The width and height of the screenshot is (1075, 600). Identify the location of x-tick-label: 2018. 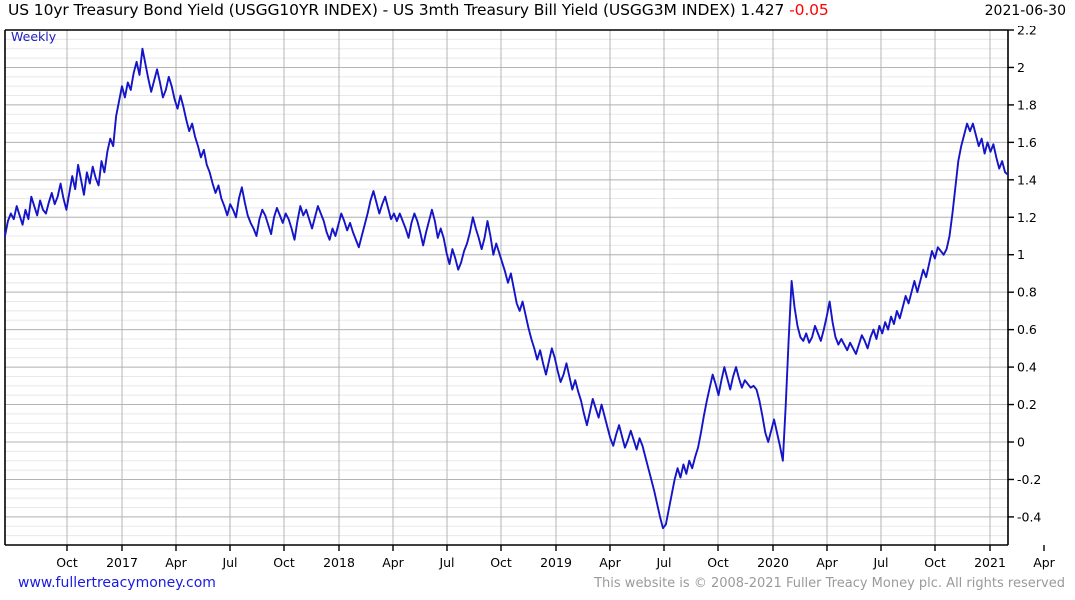
(339, 562).